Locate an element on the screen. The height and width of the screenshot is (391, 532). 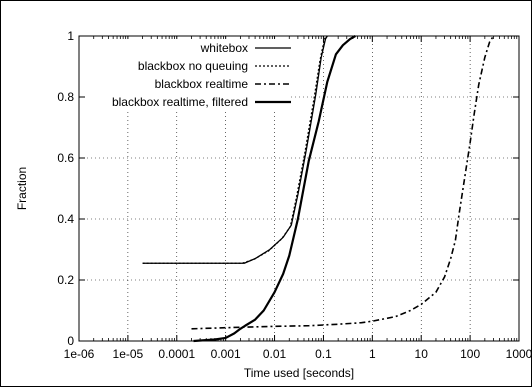
y-tick-label: 0.2 is located at coordinates (65, 280).